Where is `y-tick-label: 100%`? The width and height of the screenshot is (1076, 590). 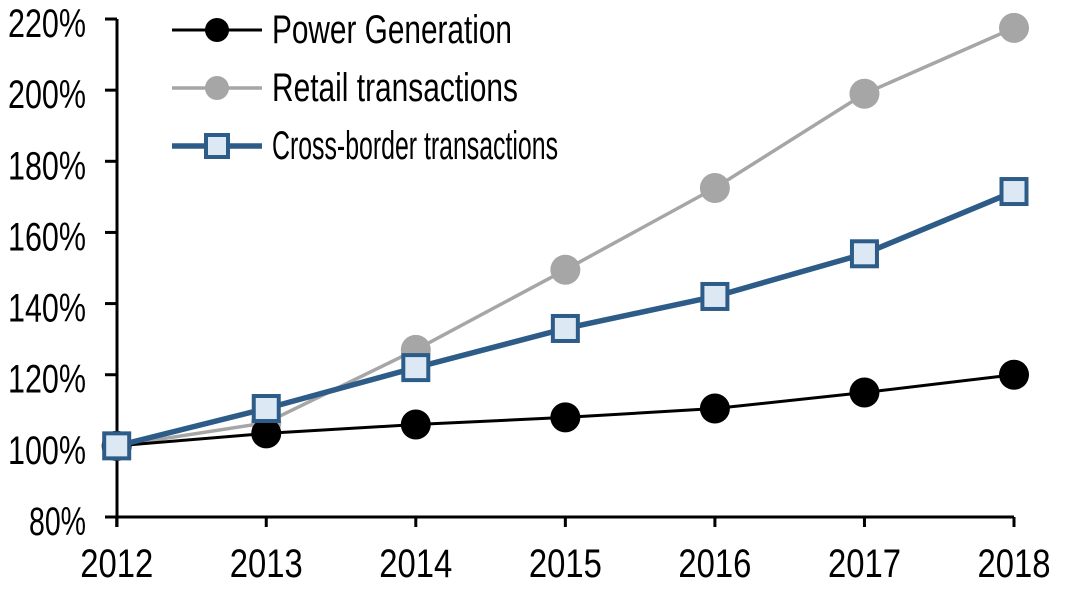
y-tick-label: 100% is located at coordinates (47, 451).